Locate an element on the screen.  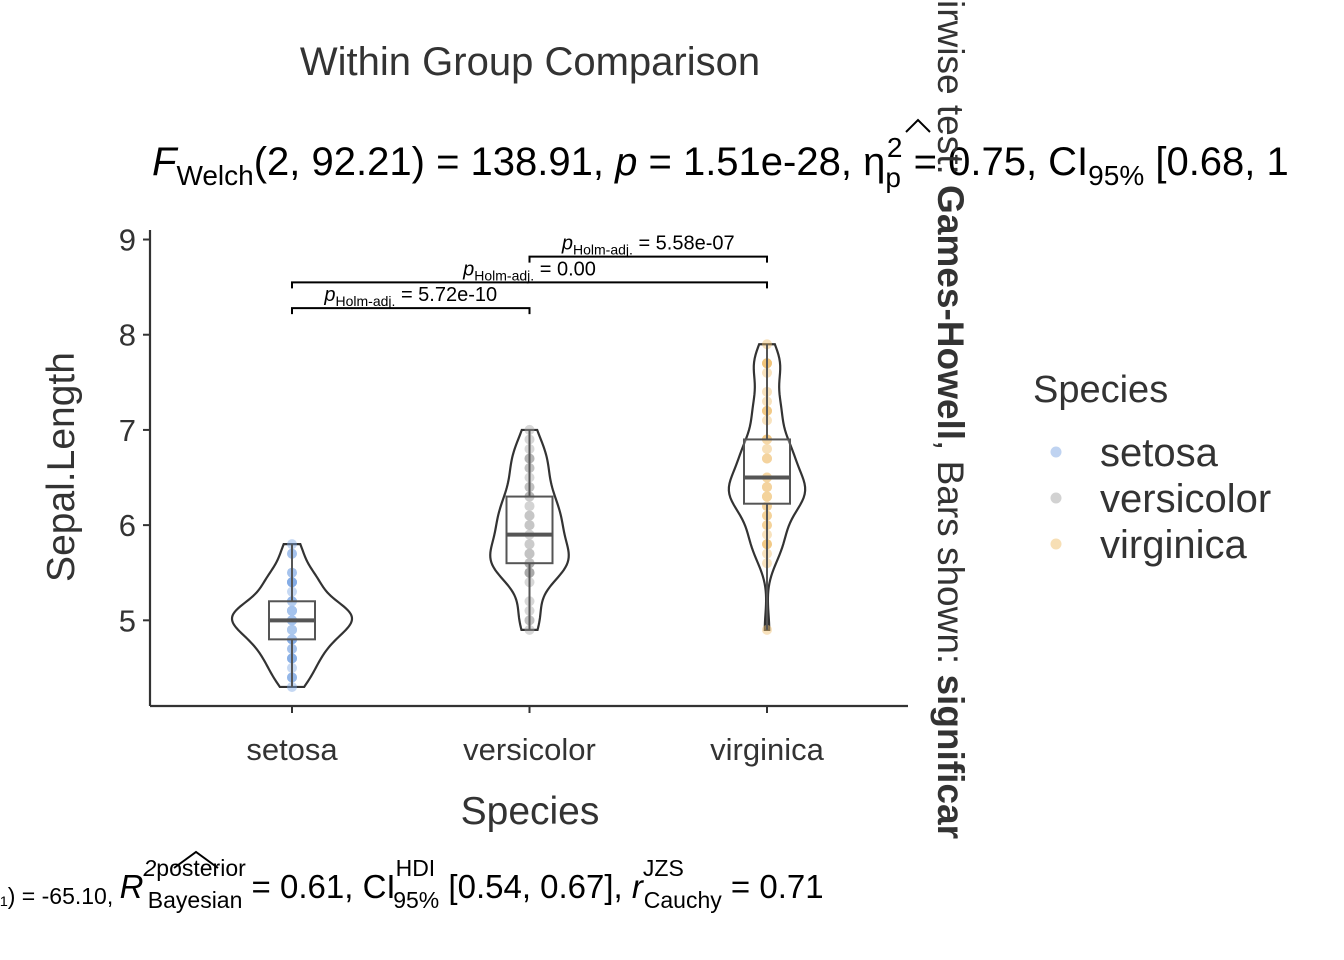
comparison-bracket-setosa-virginica: pHolm-adj. = 0.00 is located at coordinates (529, 273).